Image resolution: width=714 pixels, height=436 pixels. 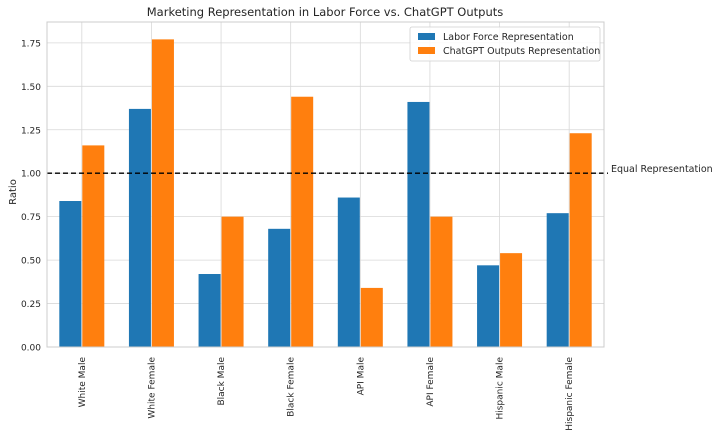 I want to click on y-tick-label: 1.50, so click(x=31, y=88).